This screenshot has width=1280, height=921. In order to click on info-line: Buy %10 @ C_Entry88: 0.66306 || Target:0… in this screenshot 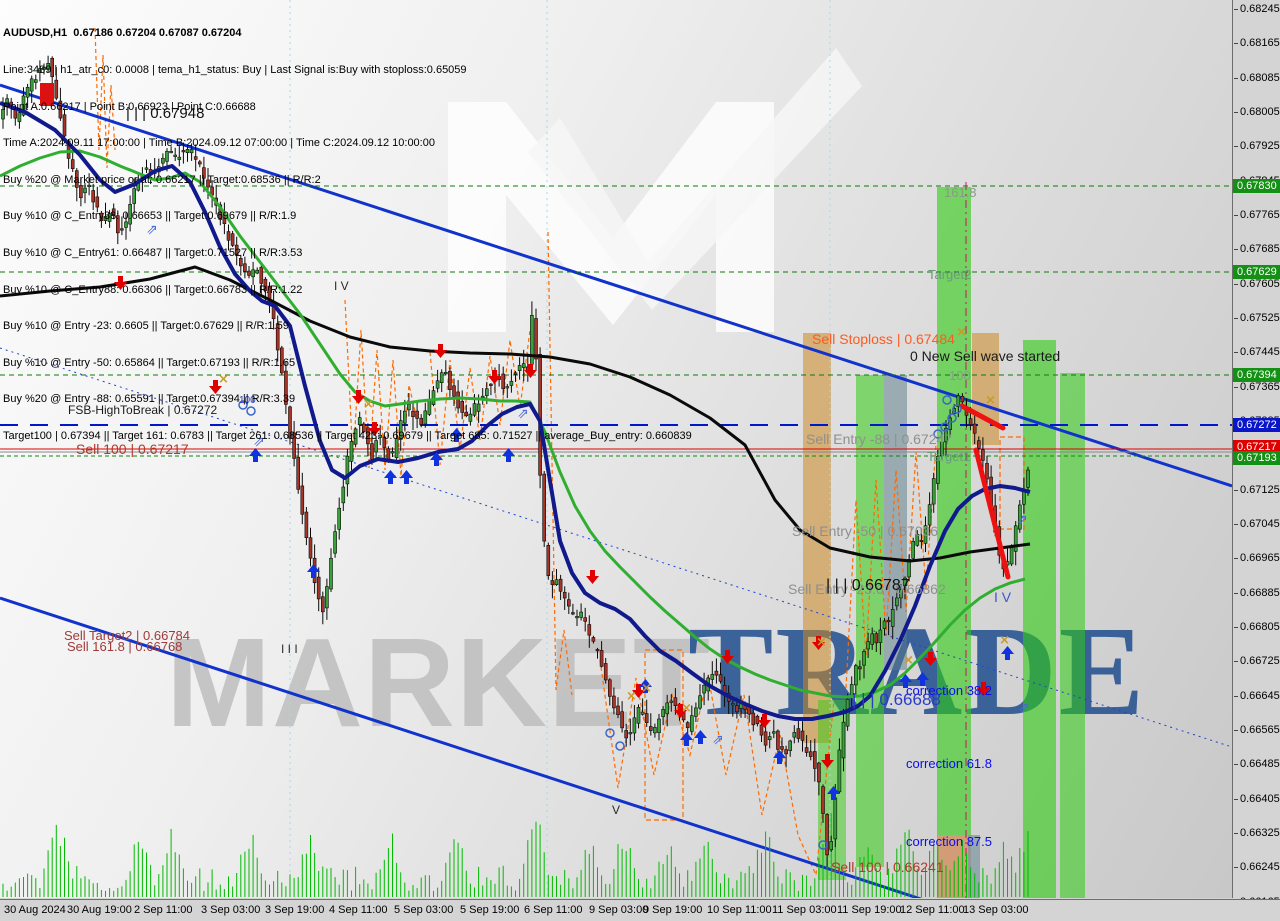, I will do `click(153, 289)`.